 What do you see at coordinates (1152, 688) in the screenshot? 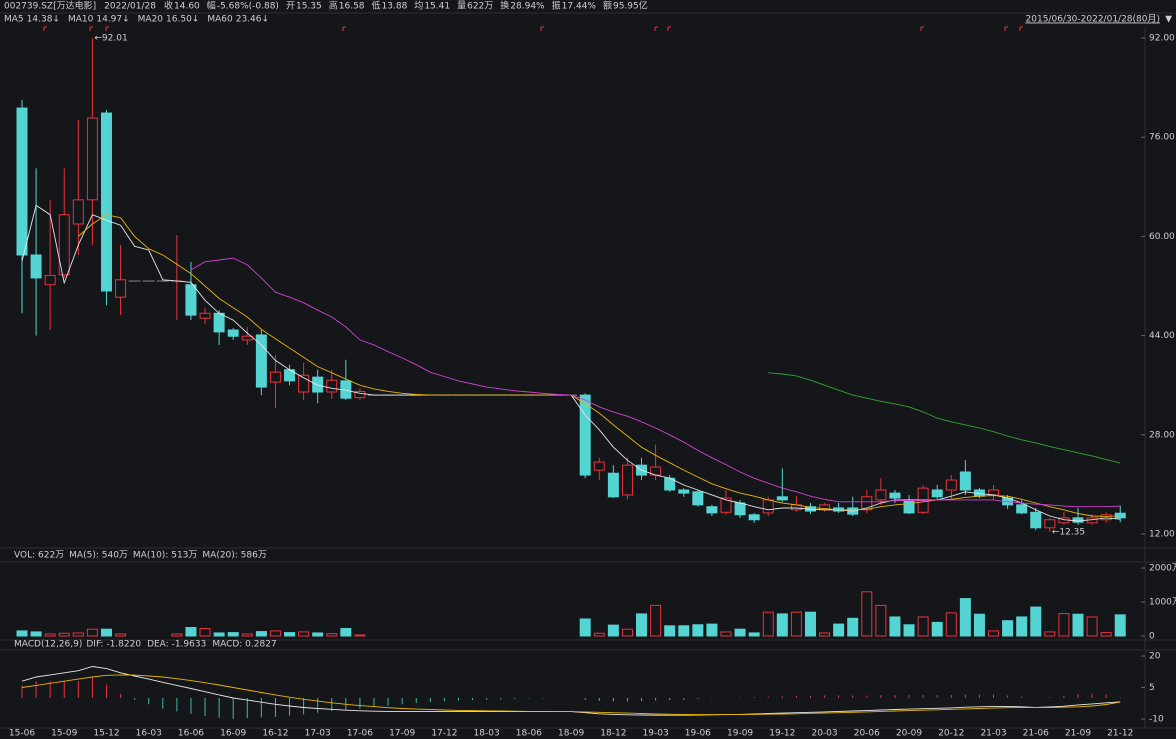
I see `y-tick-label: 5` at bounding box center [1152, 688].